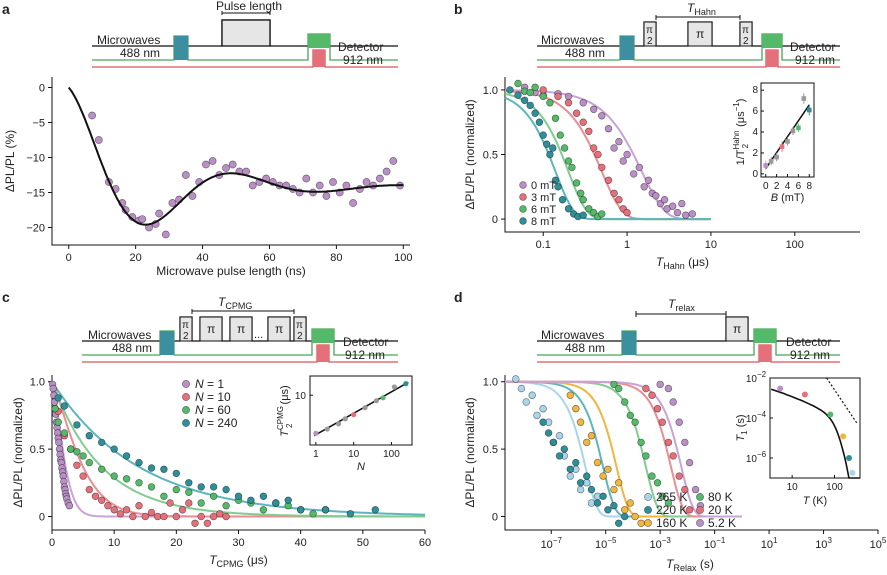 The image size is (887, 575). I want to click on y-axis-label: ΔPL/PL (normalized), so click(470, 154).